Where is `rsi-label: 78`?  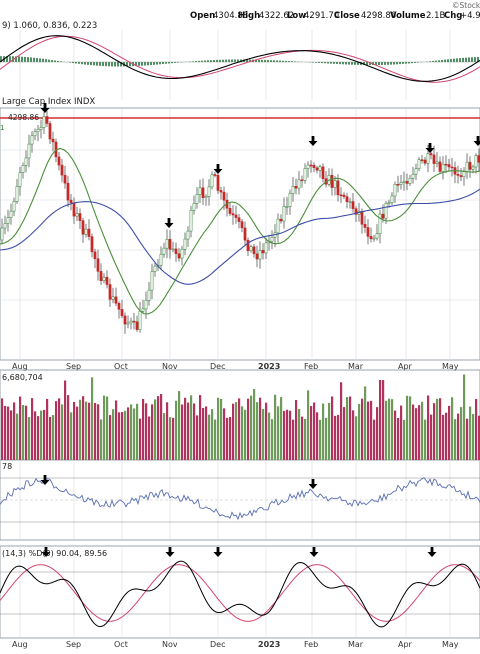
rsi-label: 78 is located at coordinates (7, 466).